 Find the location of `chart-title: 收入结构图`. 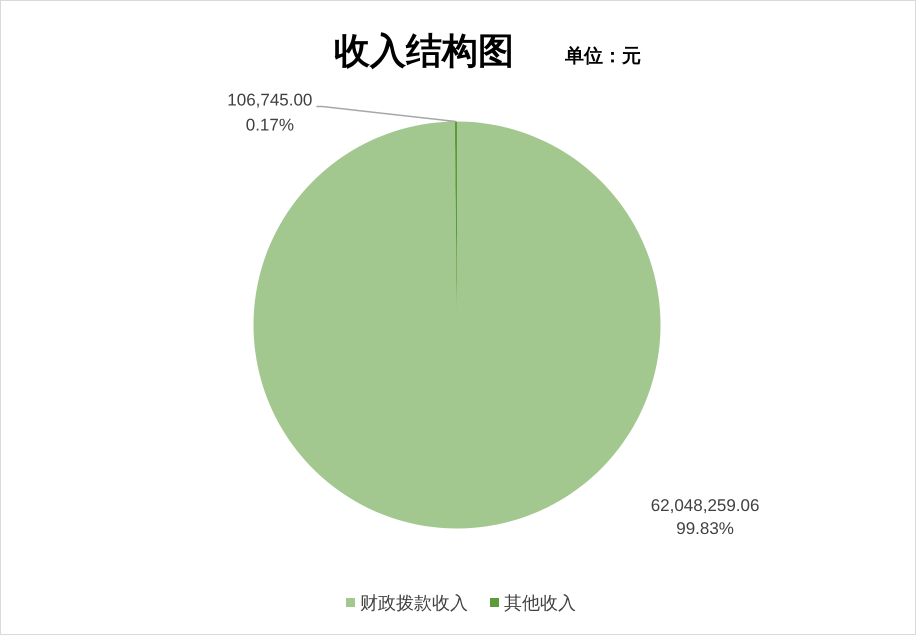

chart-title: 收入结构图 is located at coordinates (424, 50).